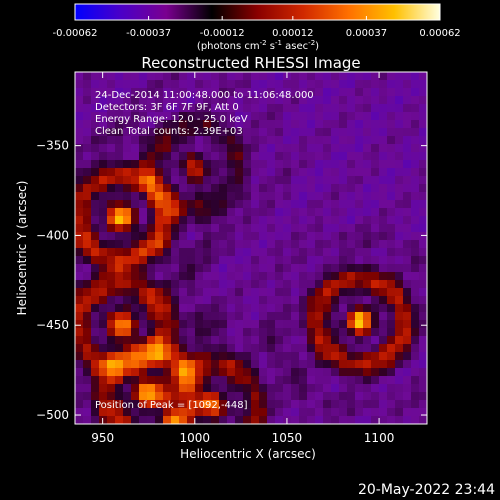  Describe the element at coordinates (52, 415) in the screenshot. I see `y-tick-label: −500` at that location.